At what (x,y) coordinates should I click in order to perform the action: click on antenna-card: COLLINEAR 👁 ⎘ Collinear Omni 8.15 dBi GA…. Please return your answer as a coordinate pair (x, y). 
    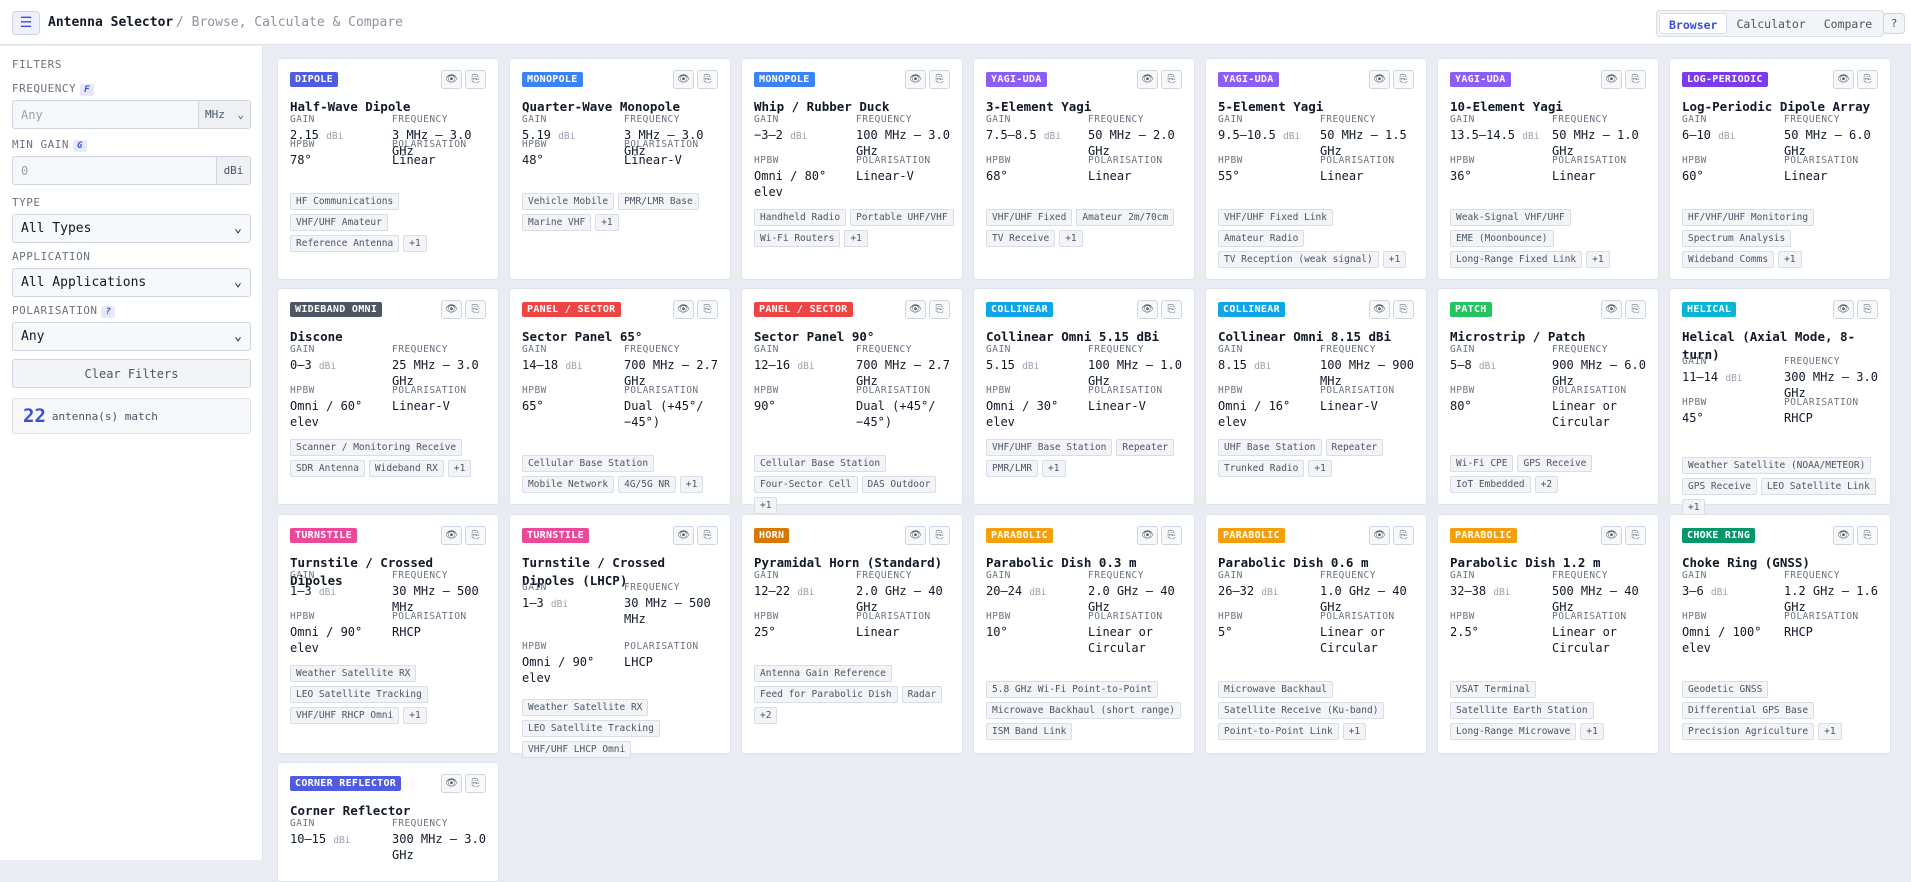
    Looking at the image, I should click on (1316, 396).